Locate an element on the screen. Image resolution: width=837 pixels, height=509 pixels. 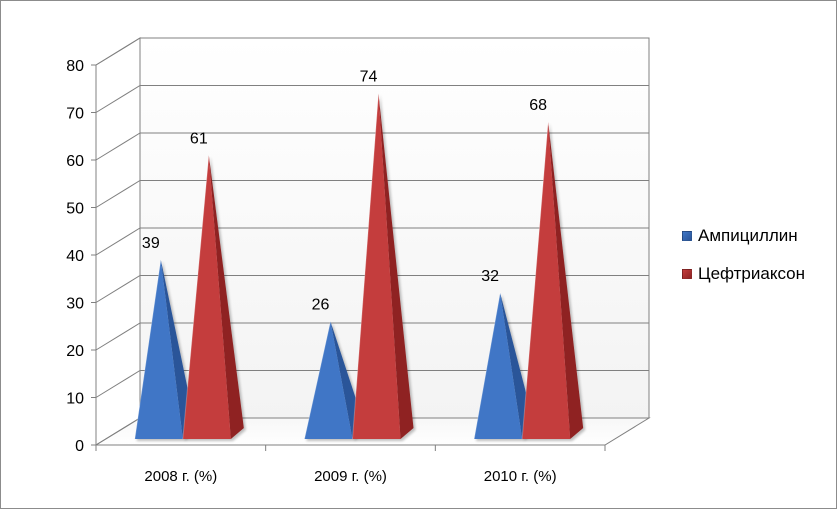
legend-item-ampicillin: Ампициллин is located at coordinates (740, 236).